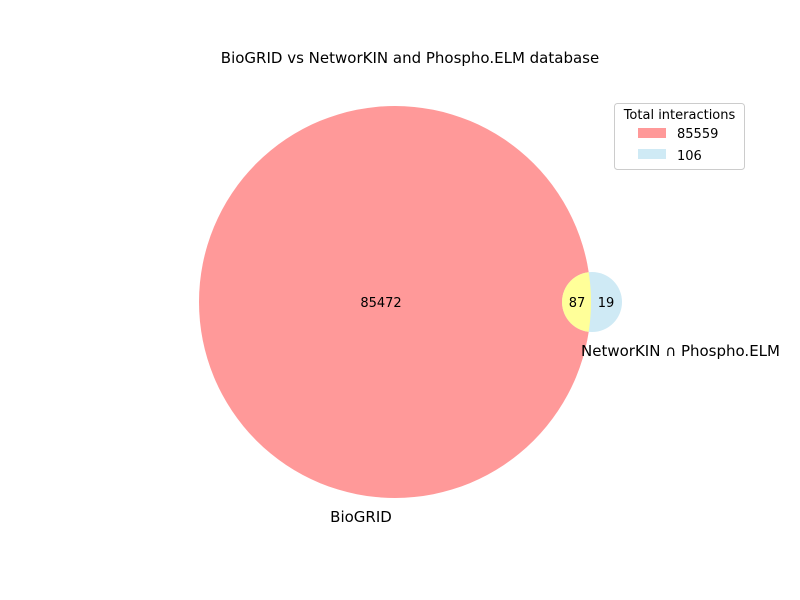  What do you see at coordinates (697, 134) in the screenshot?
I see `legend-label-85559: 85559` at bounding box center [697, 134].